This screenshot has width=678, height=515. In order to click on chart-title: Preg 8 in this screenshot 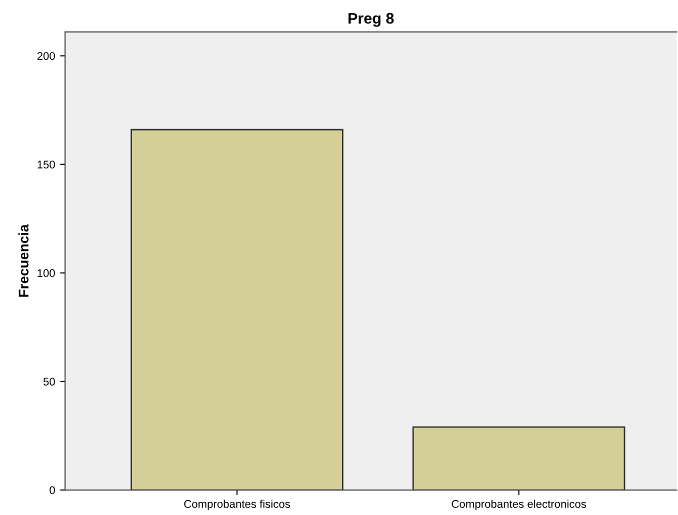, I will do `click(371, 19)`.